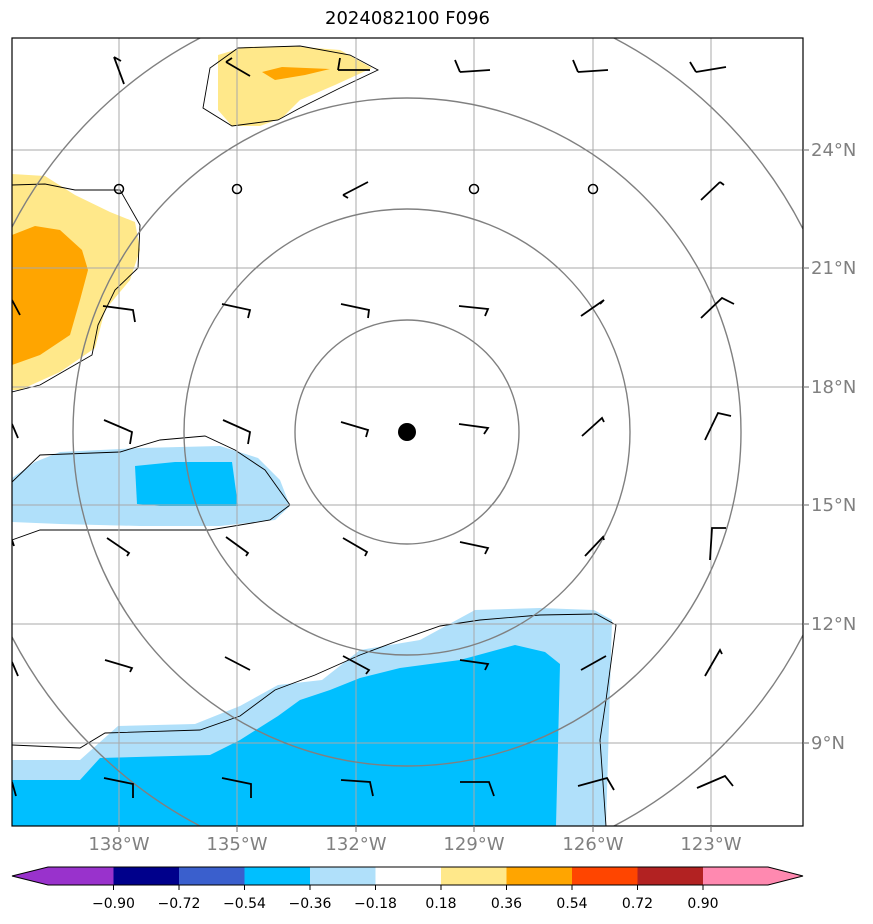  Describe the element at coordinates (833, 268) in the screenshot. I see `lat-label-21n: 21°N` at that location.